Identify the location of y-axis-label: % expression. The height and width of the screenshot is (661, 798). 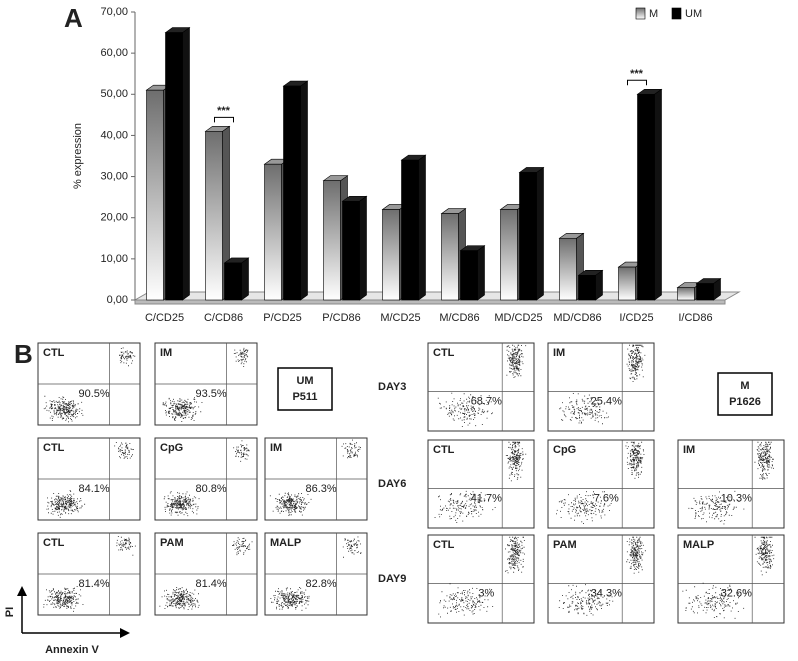
(78, 156).